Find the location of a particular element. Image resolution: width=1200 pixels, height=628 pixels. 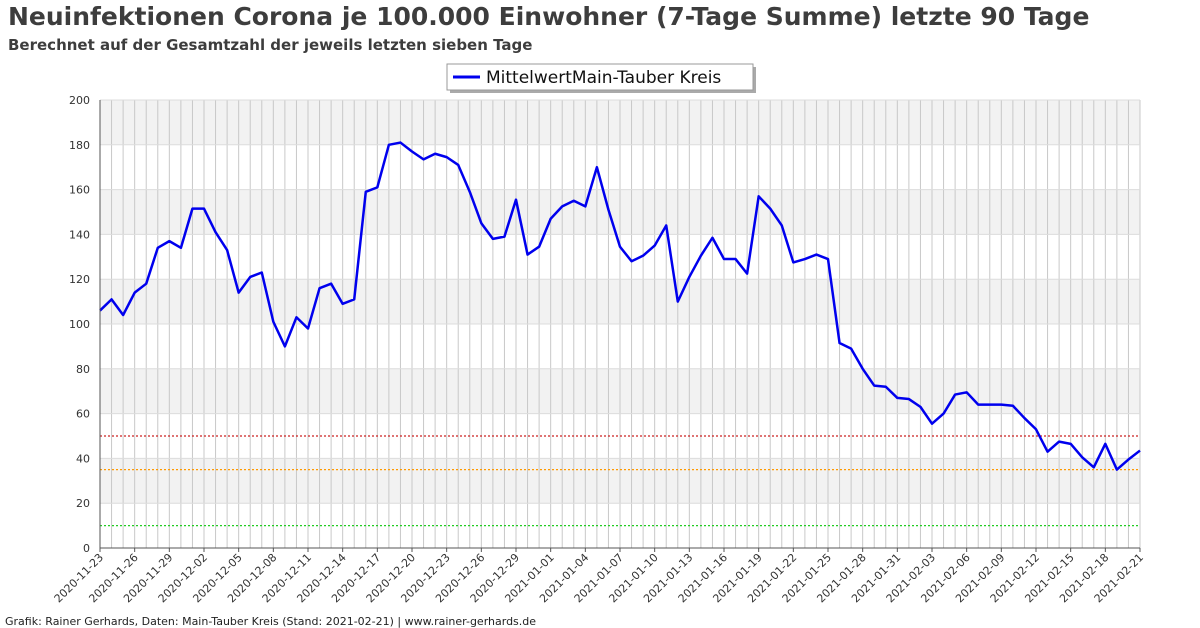

y-tick-label: 0 is located at coordinates (86, 548).